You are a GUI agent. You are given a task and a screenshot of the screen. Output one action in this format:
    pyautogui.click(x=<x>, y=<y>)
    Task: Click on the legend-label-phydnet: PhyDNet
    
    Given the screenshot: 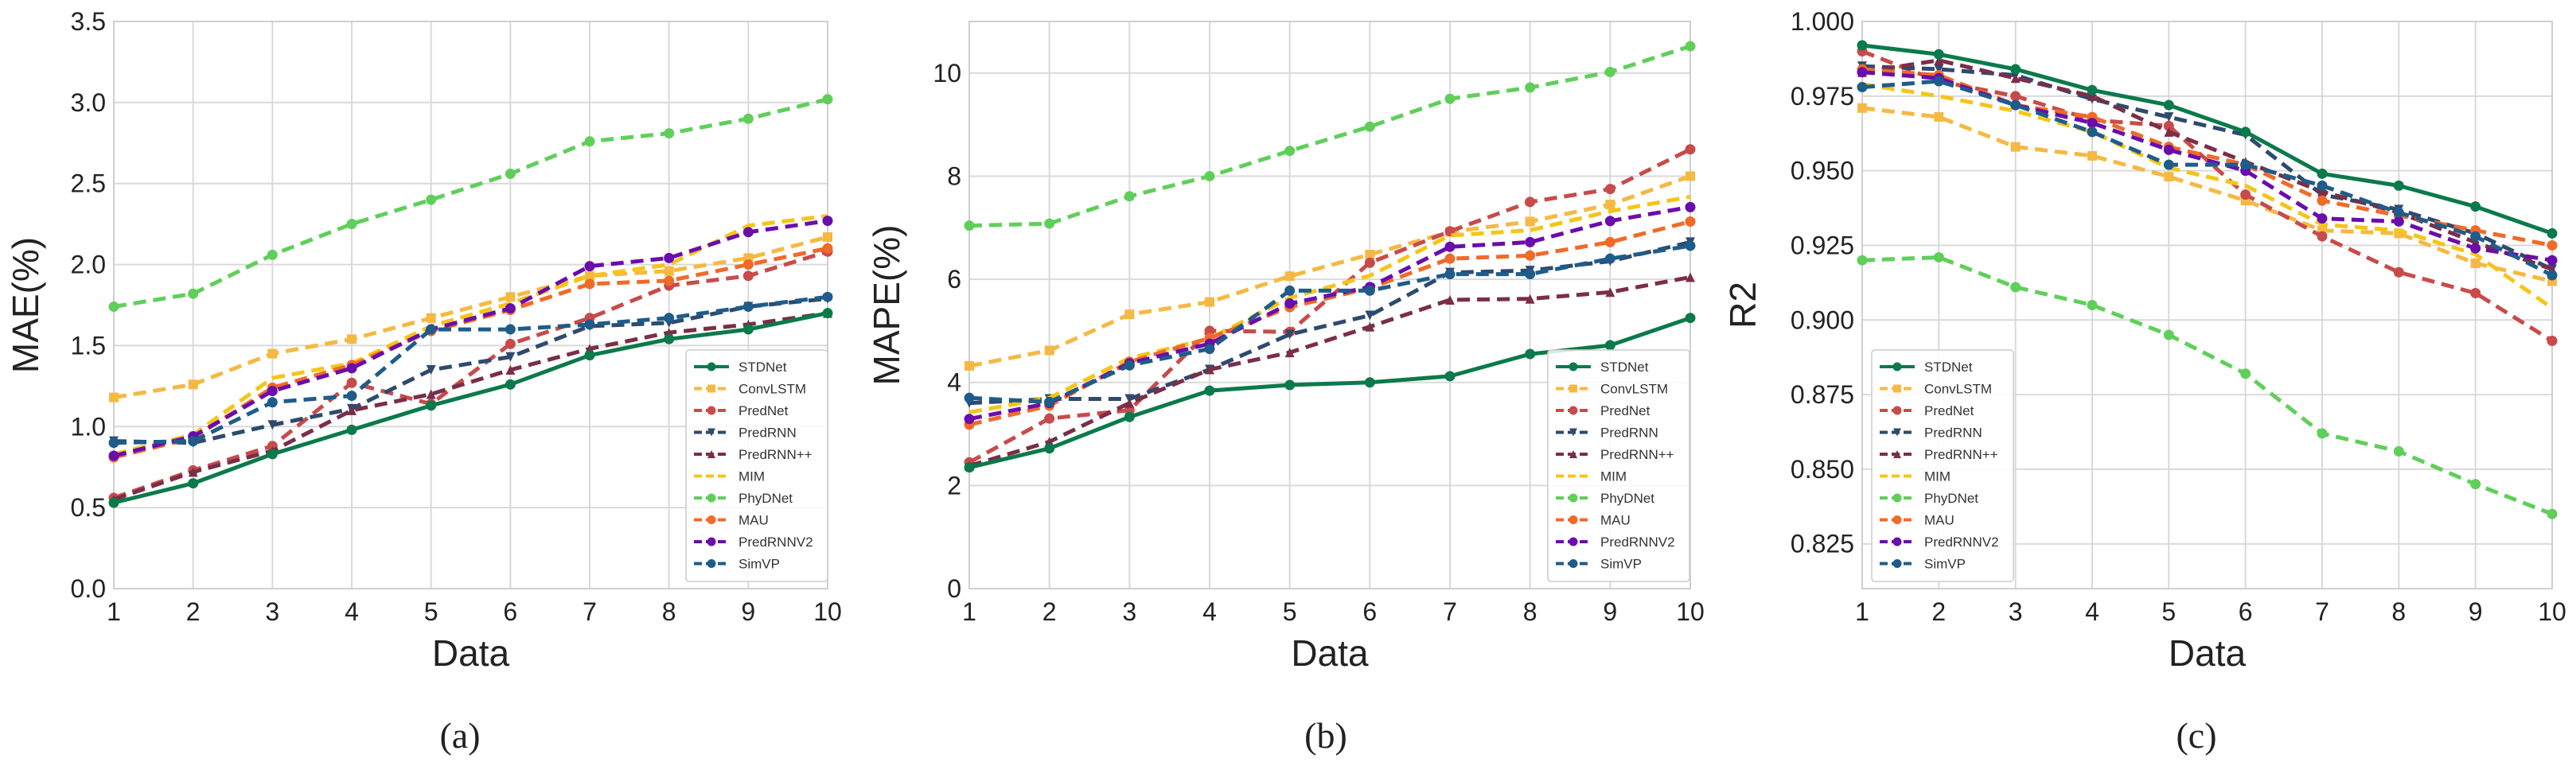 What is the action you would take?
    pyautogui.click(x=1627, y=498)
    